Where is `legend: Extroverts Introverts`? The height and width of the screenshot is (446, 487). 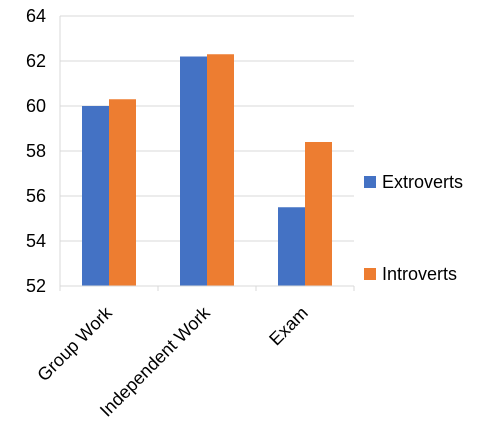
legend: Extroverts Introverts is located at coordinates (413, 228).